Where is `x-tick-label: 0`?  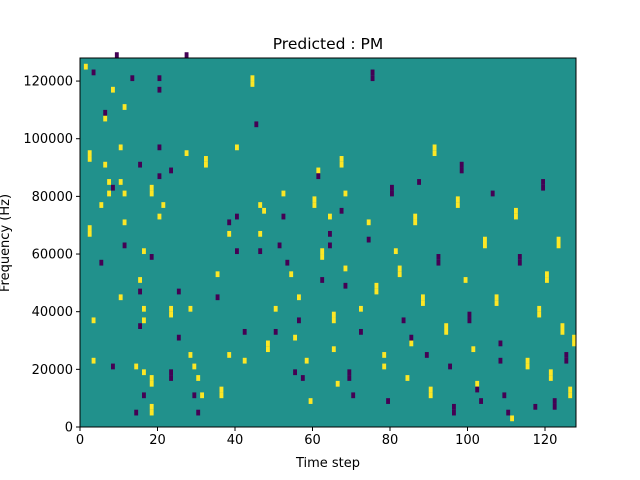
x-tick-label: 0 is located at coordinates (80, 440).